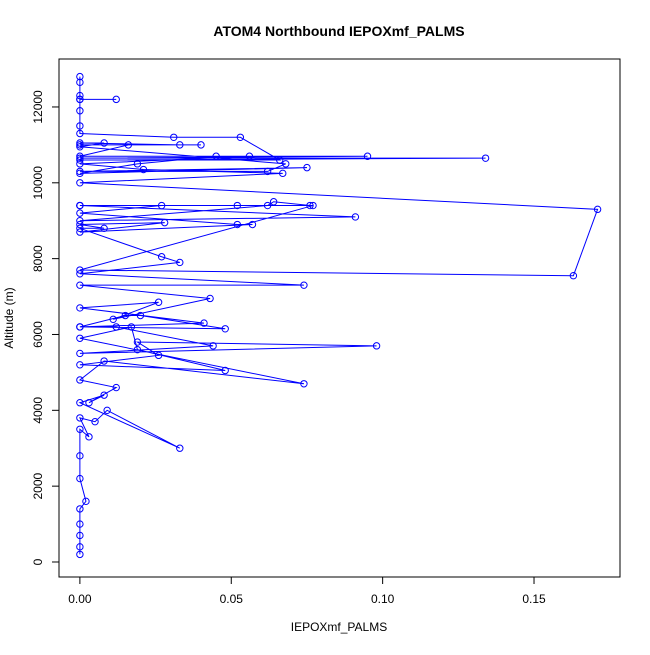 The height and width of the screenshot is (655, 650). What do you see at coordinates (534, 599) in the screenshot?
I see `x-tick-label: 0.15` at bounding box center [534, 599].